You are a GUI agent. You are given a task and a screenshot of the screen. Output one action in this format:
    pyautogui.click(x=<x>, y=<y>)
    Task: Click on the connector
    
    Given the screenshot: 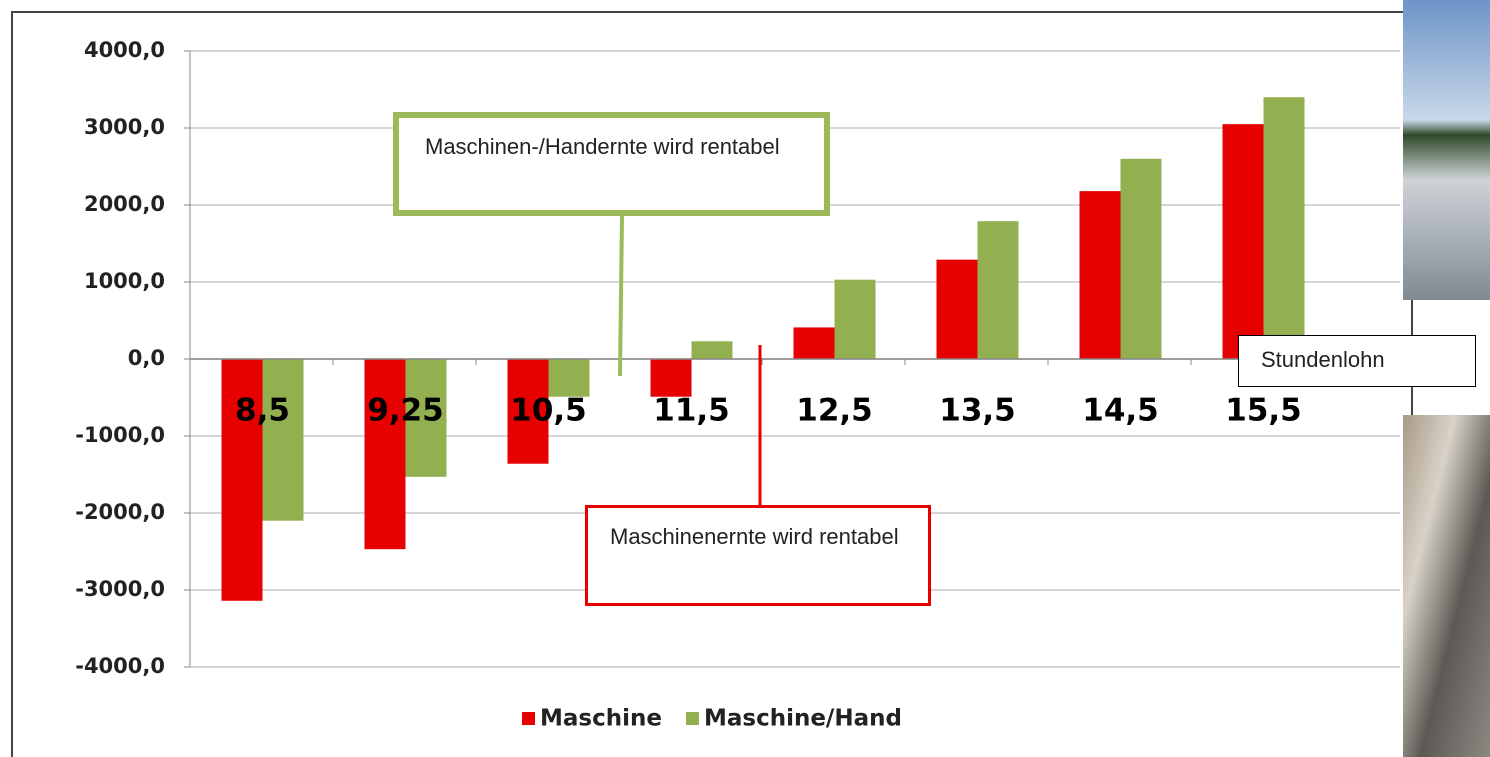 What is the action you would take?
    pyautogui.click(x=621, y=295)
    